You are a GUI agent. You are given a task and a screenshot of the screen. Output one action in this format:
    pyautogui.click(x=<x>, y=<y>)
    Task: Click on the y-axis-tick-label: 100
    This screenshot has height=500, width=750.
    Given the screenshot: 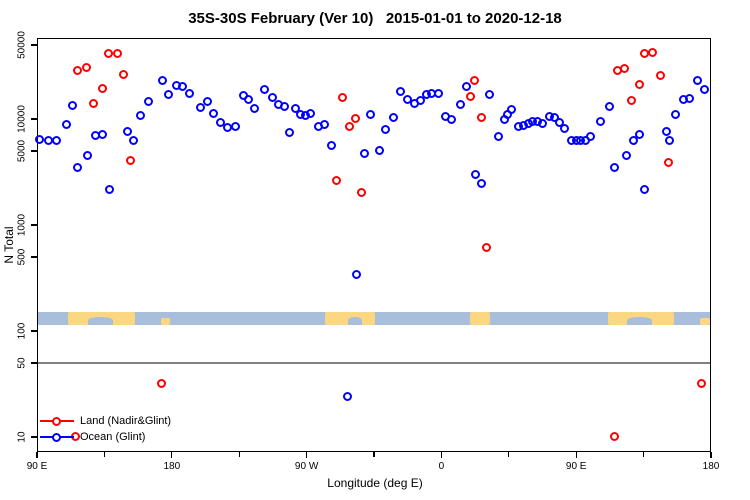 What is the action you would take?
    pyautogui.click(x=22, y=331)
    